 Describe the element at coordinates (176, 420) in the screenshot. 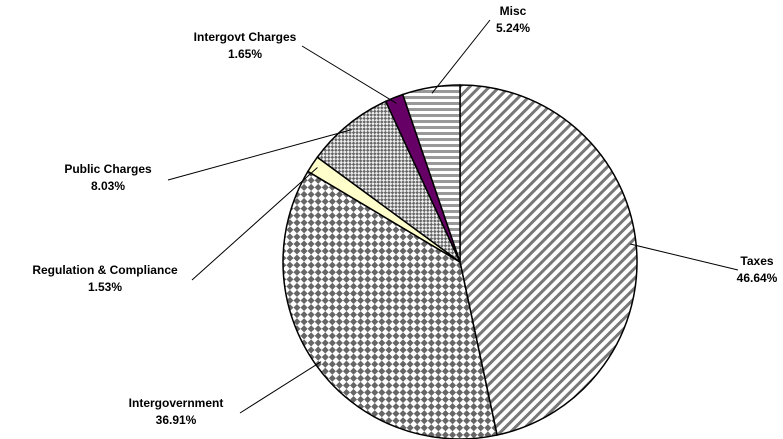

I see `slice-value-label: 36.91%` at that location.